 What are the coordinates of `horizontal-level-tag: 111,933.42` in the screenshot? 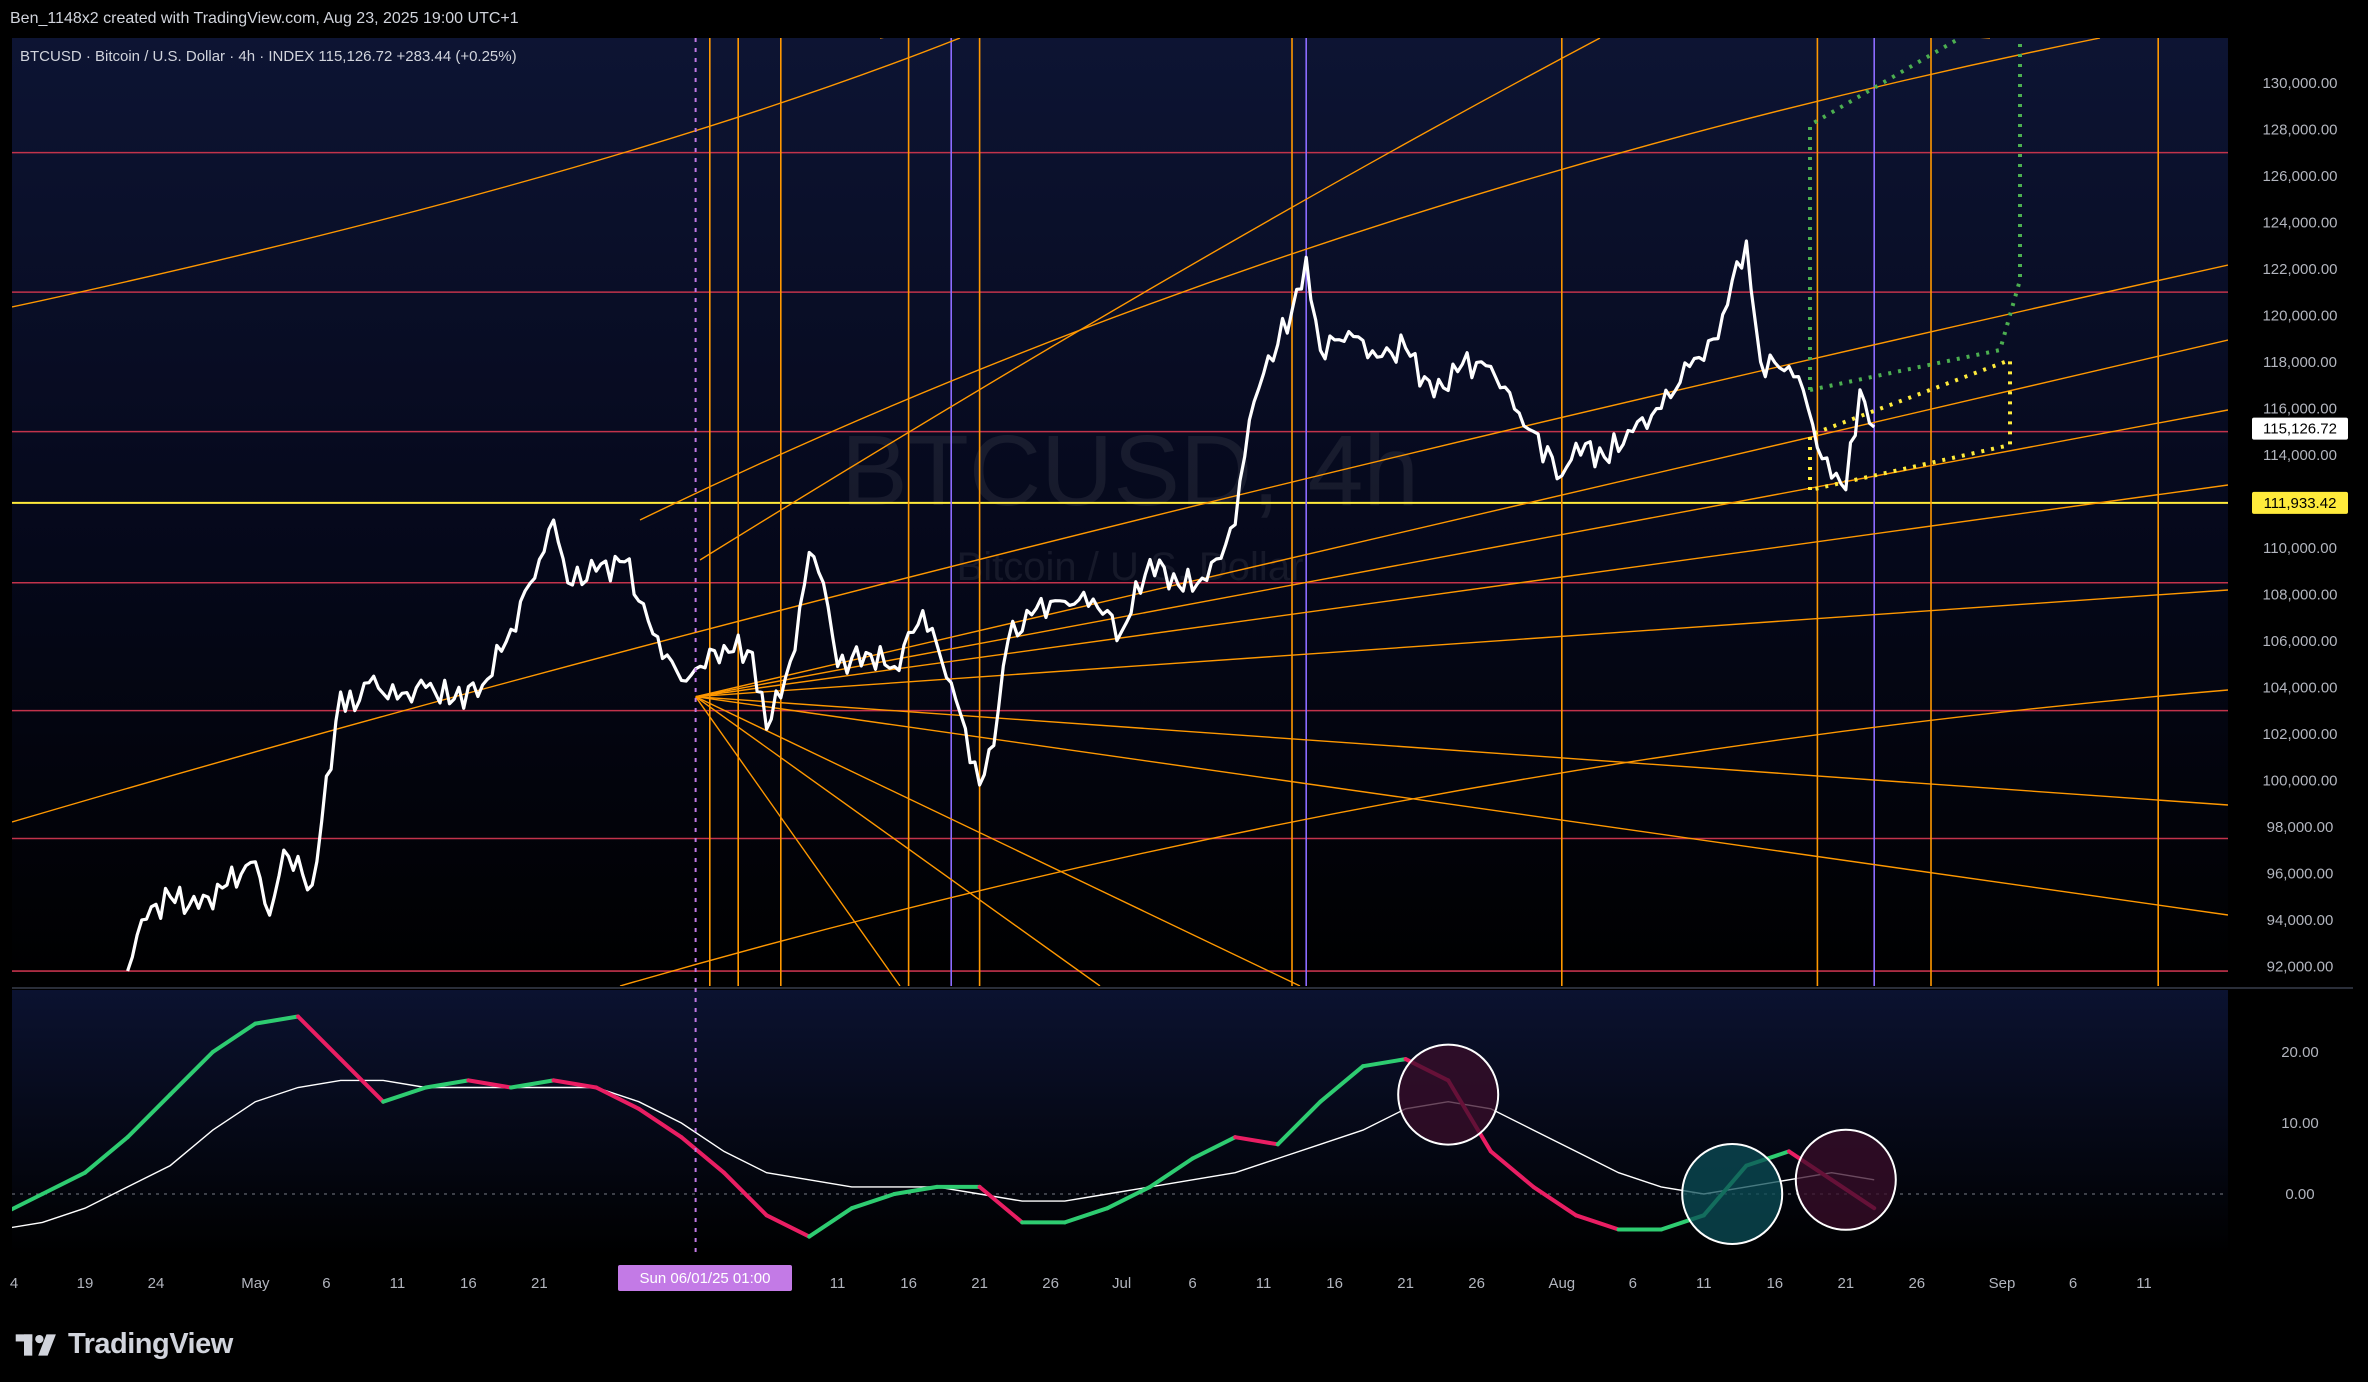 It's located at (2300, 502).